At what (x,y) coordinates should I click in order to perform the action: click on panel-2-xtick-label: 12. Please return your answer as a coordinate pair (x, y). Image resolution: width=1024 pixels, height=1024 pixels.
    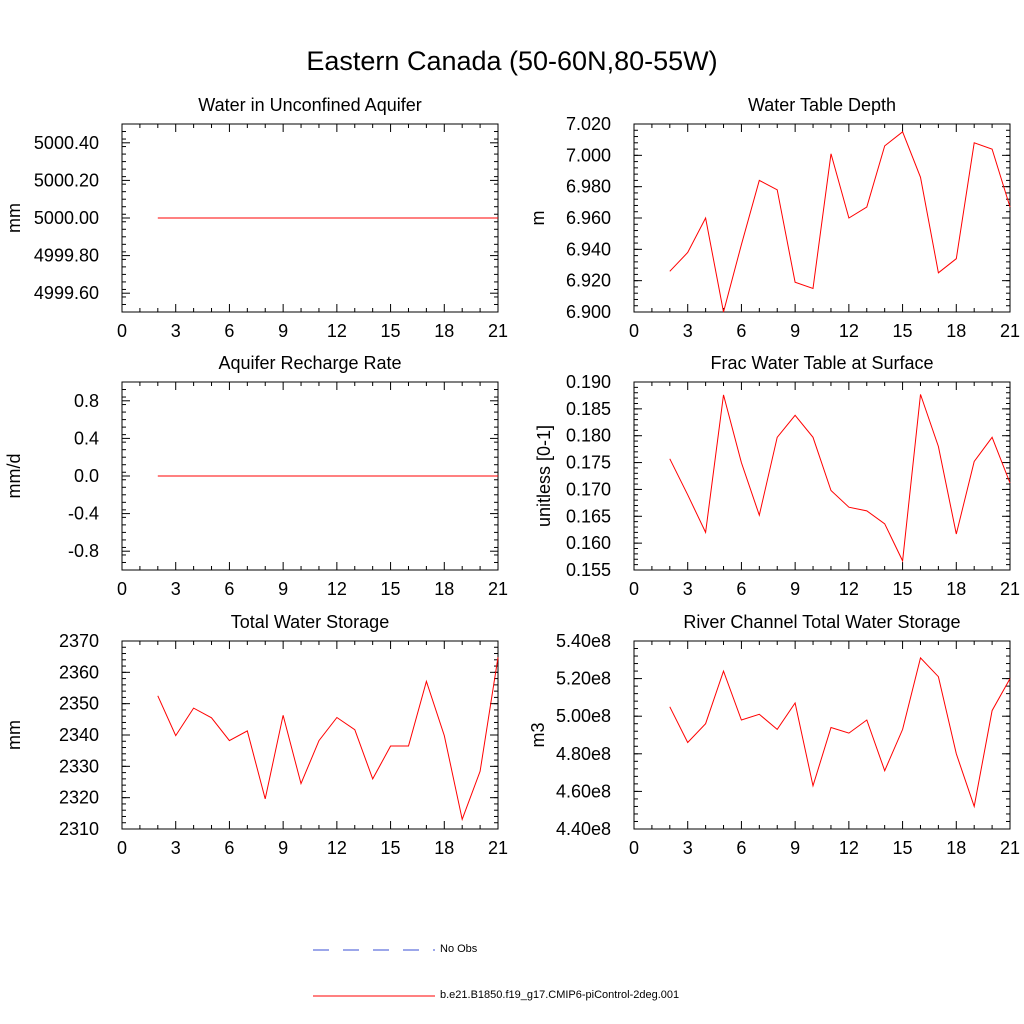
    Looking at the image, I should click on (849, 331).